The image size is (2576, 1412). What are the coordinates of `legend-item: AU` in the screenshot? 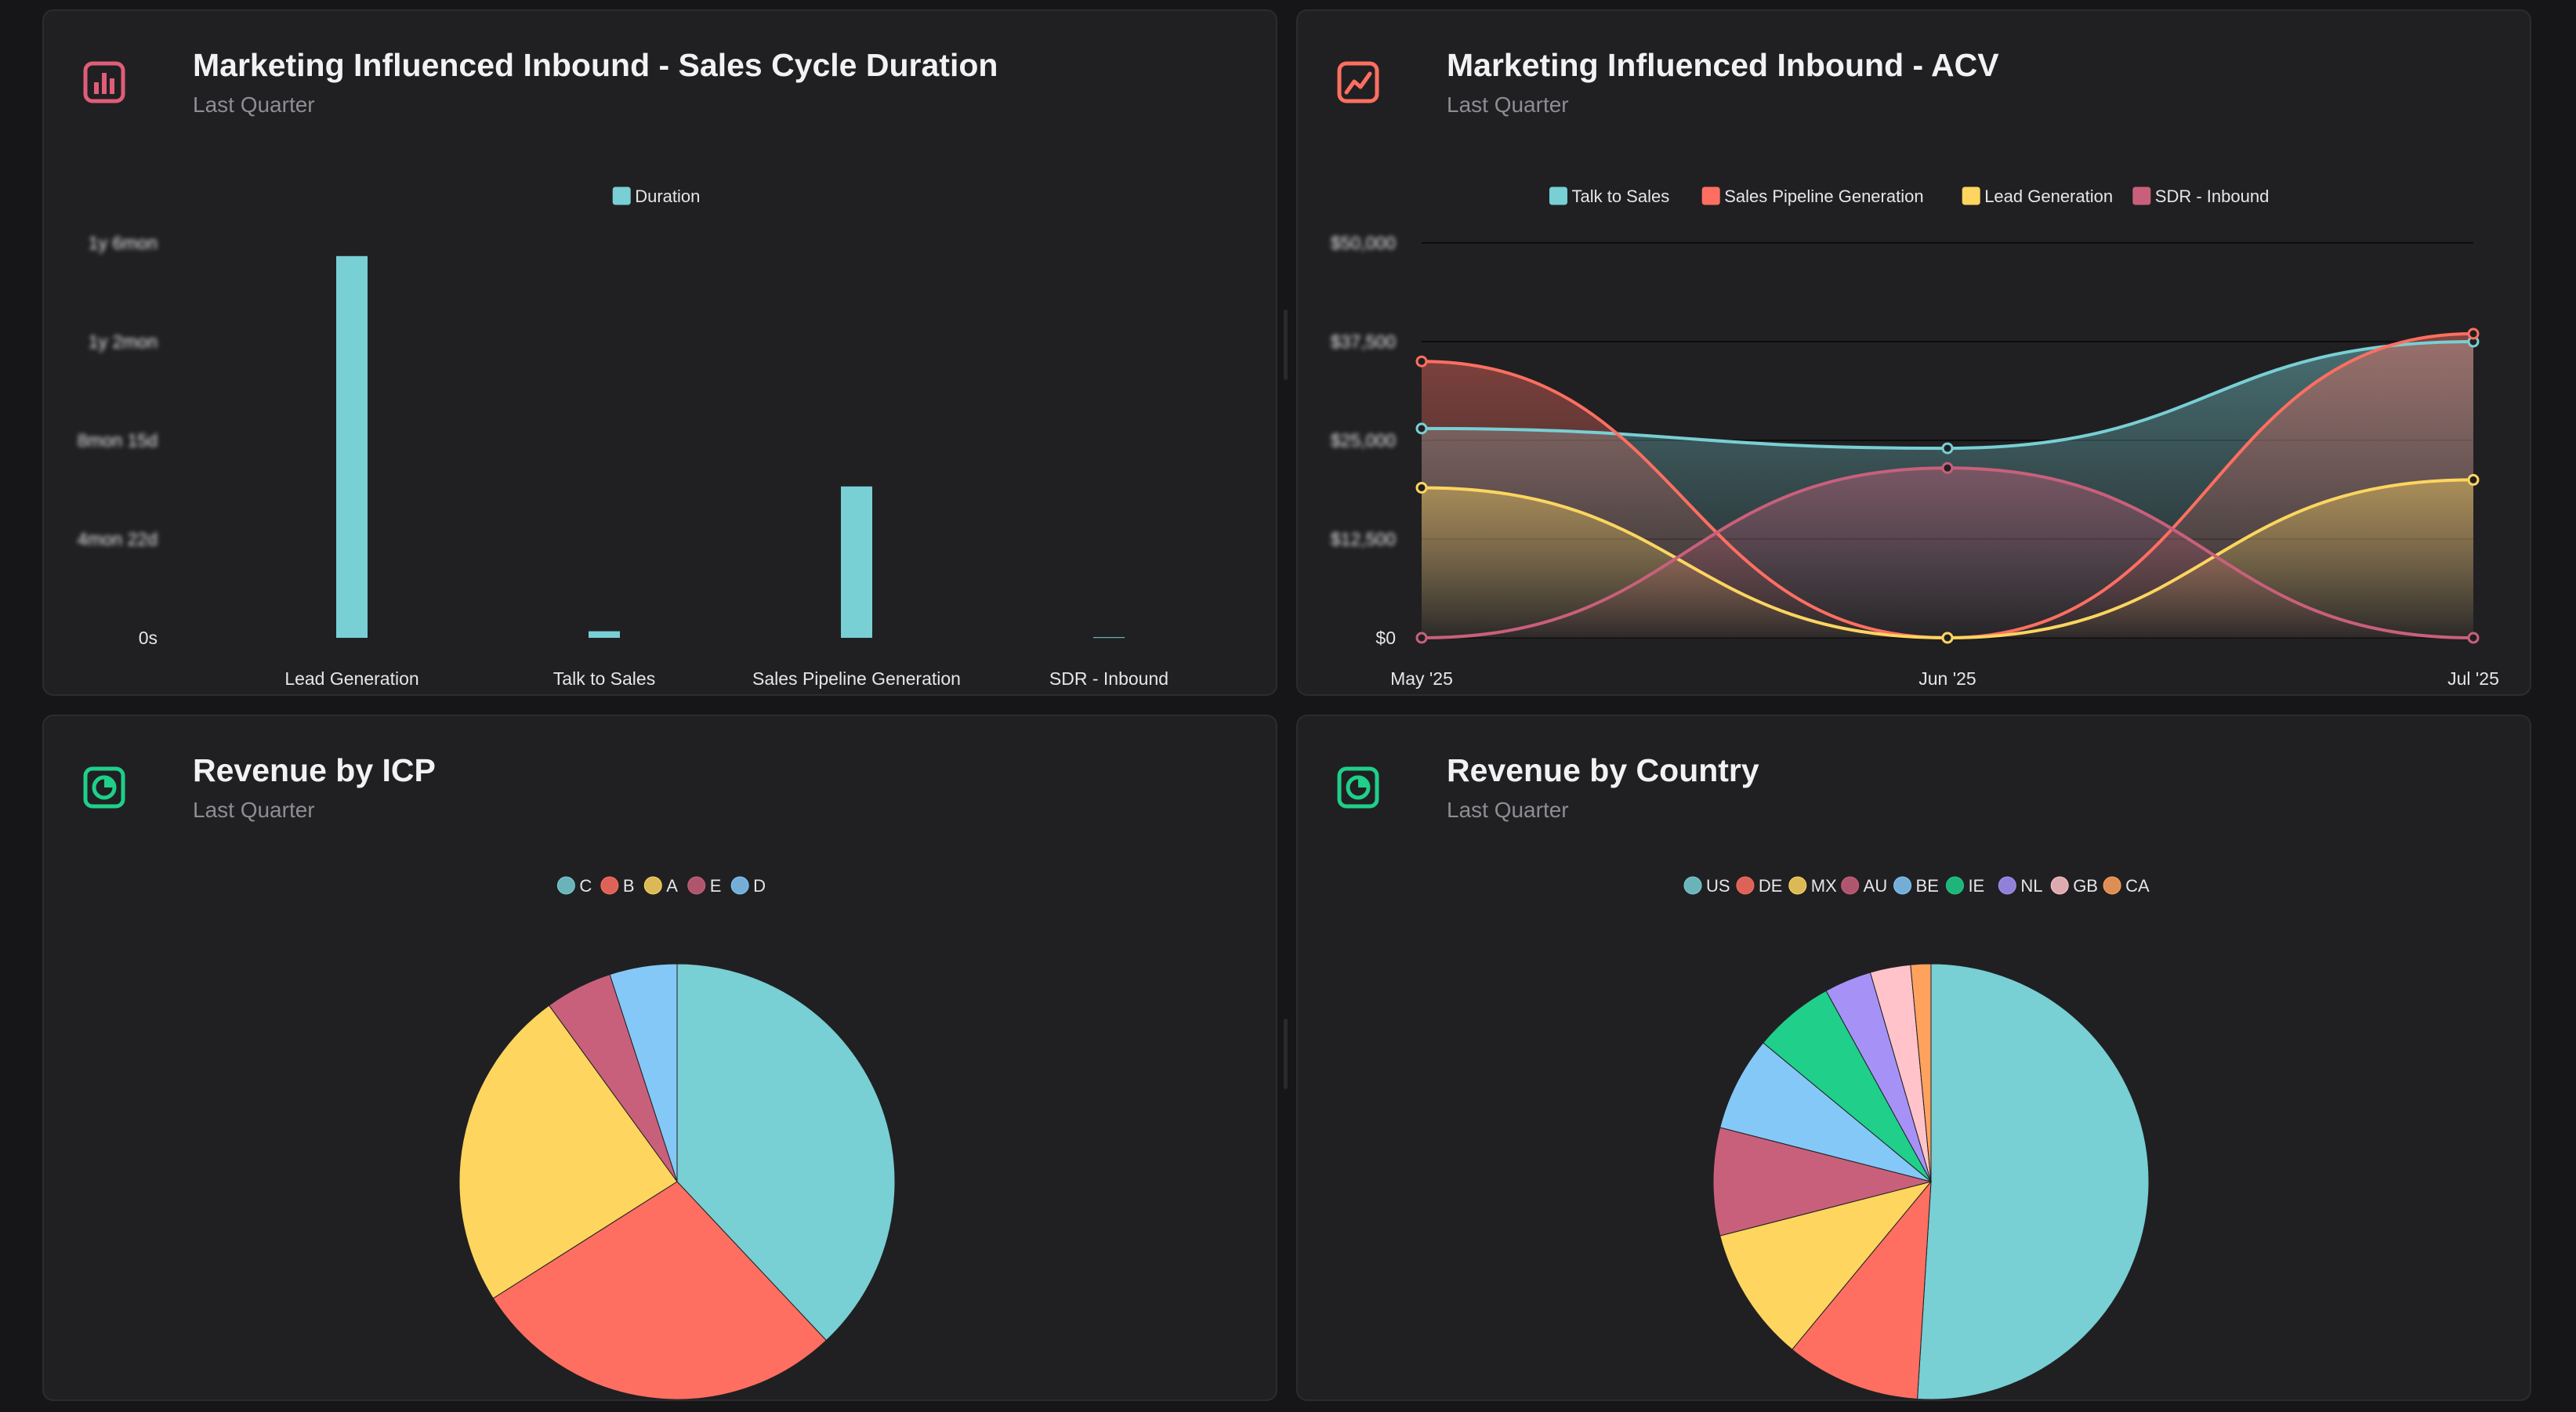 It's located at (1864, 886).